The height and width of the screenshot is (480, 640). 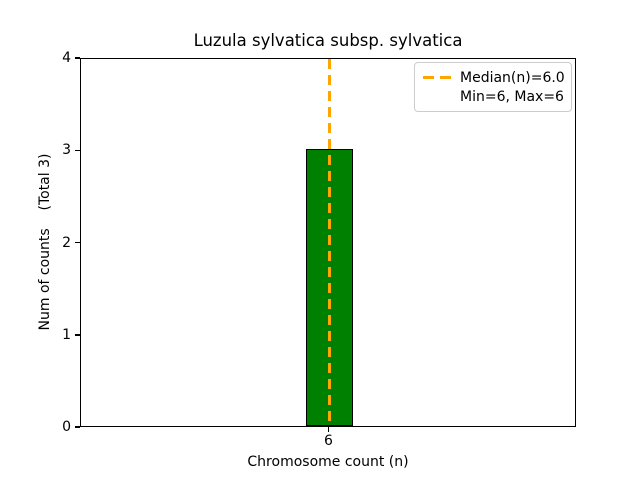 I want to click on legend: Median(n)=6.0 Min=6, Max=6, so click(x=493, y=87).